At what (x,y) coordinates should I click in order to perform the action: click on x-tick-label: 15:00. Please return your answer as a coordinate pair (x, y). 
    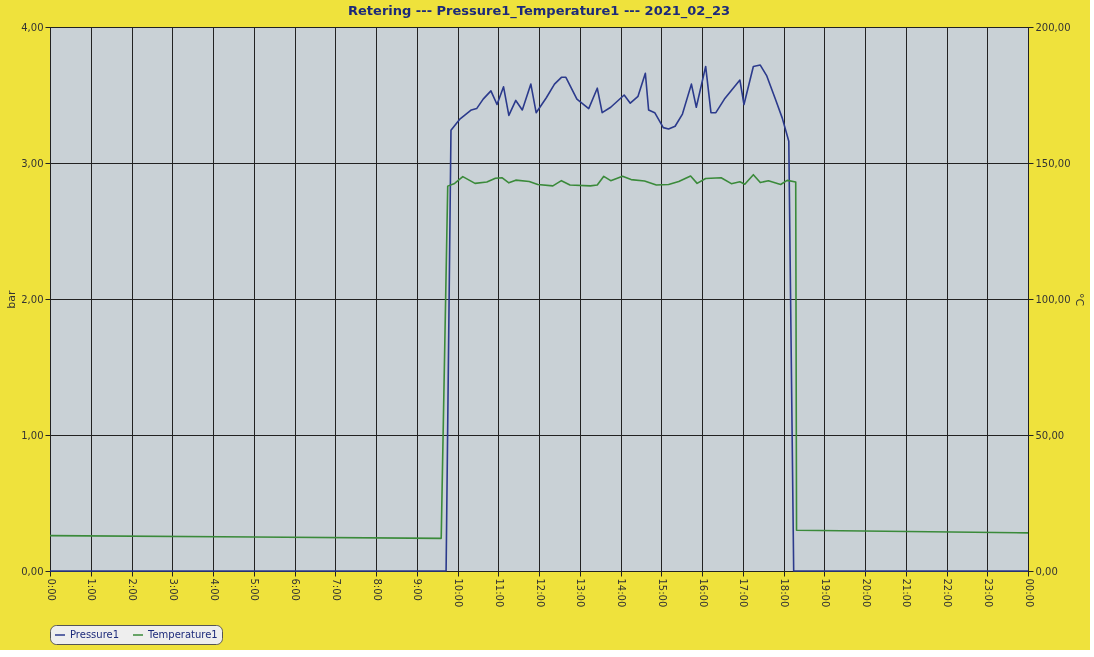
    Looking at the image, I should click on (662, 593).